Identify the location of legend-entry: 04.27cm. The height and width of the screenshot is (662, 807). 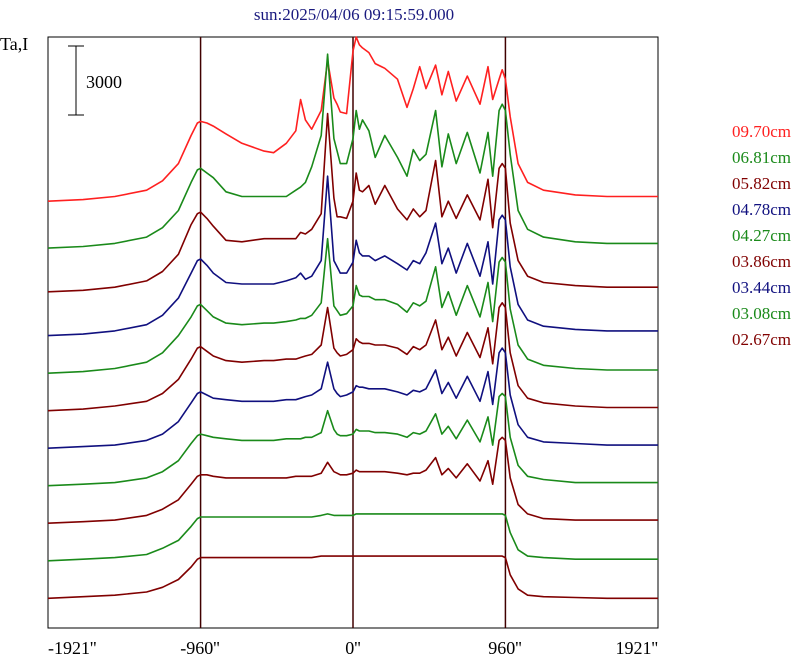
(761, 235).